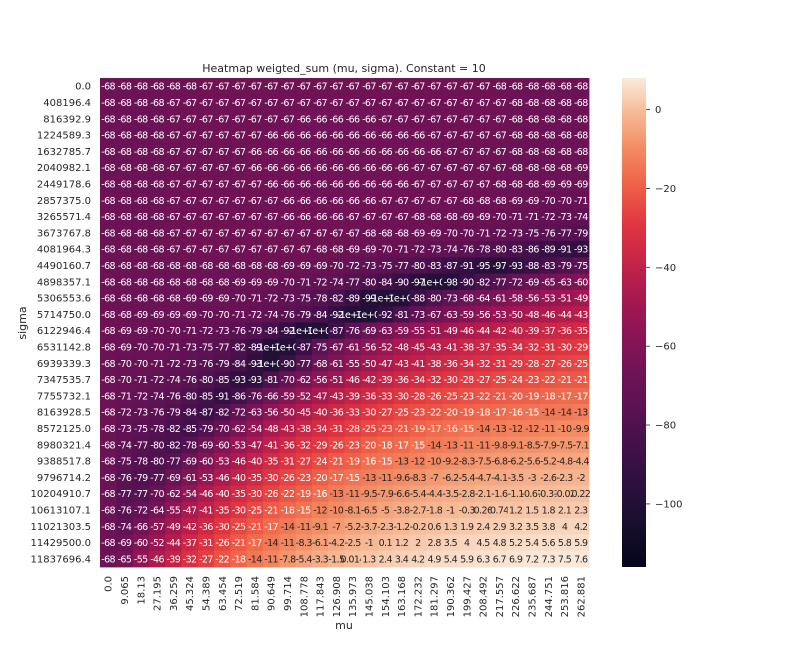 Image resolution: width=792 pixels, height=648 pixels. What do you see at coordinates (483, 478) in the screenshot?
I see `cell-value-label: -4.7` at bounding box center [483, 478].